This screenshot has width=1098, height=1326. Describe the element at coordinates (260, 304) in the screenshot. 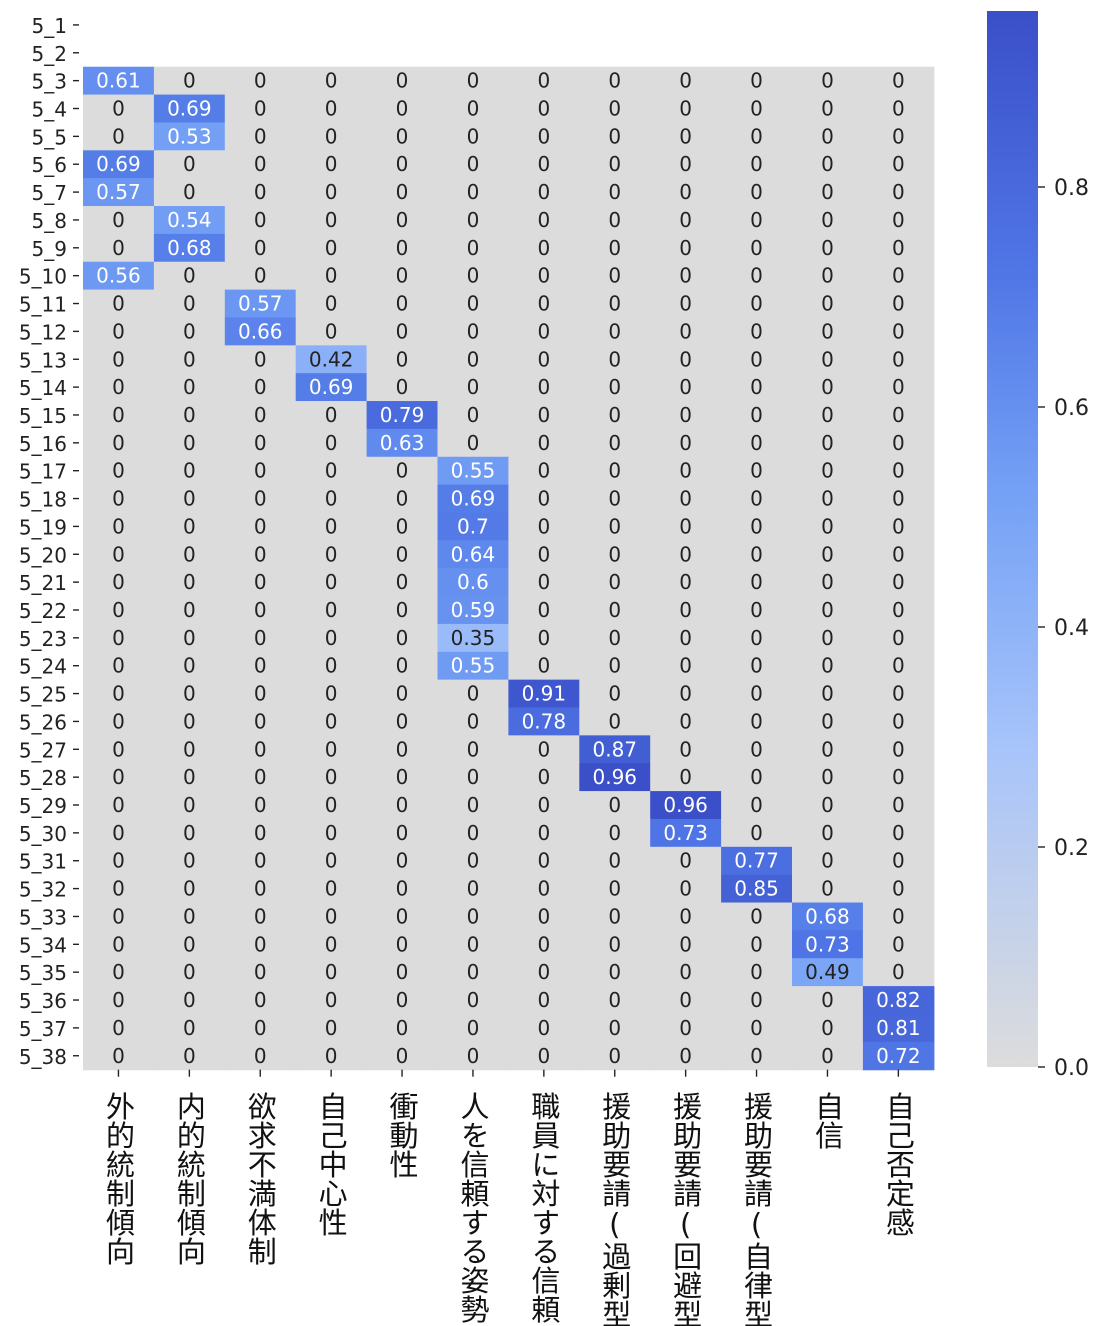

I see `cell-value-label: 0.57` at that location.